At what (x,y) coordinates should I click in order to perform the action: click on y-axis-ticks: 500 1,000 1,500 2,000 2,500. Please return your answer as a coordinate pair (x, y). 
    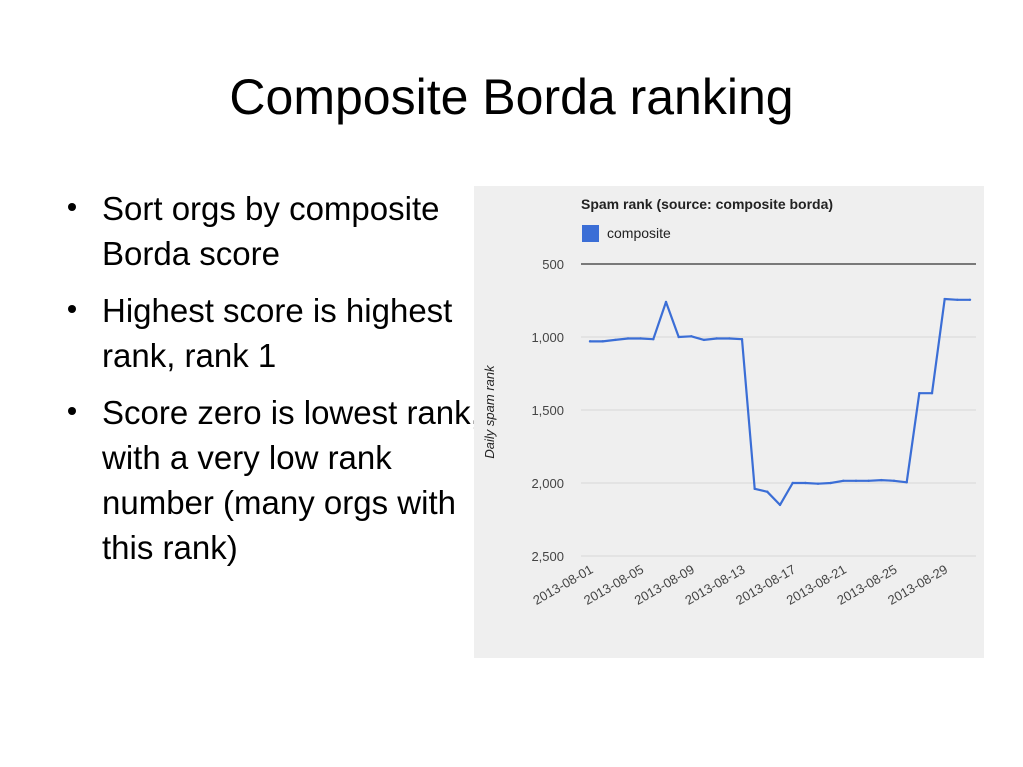
    Looking at the image, I should click on (547, 410).